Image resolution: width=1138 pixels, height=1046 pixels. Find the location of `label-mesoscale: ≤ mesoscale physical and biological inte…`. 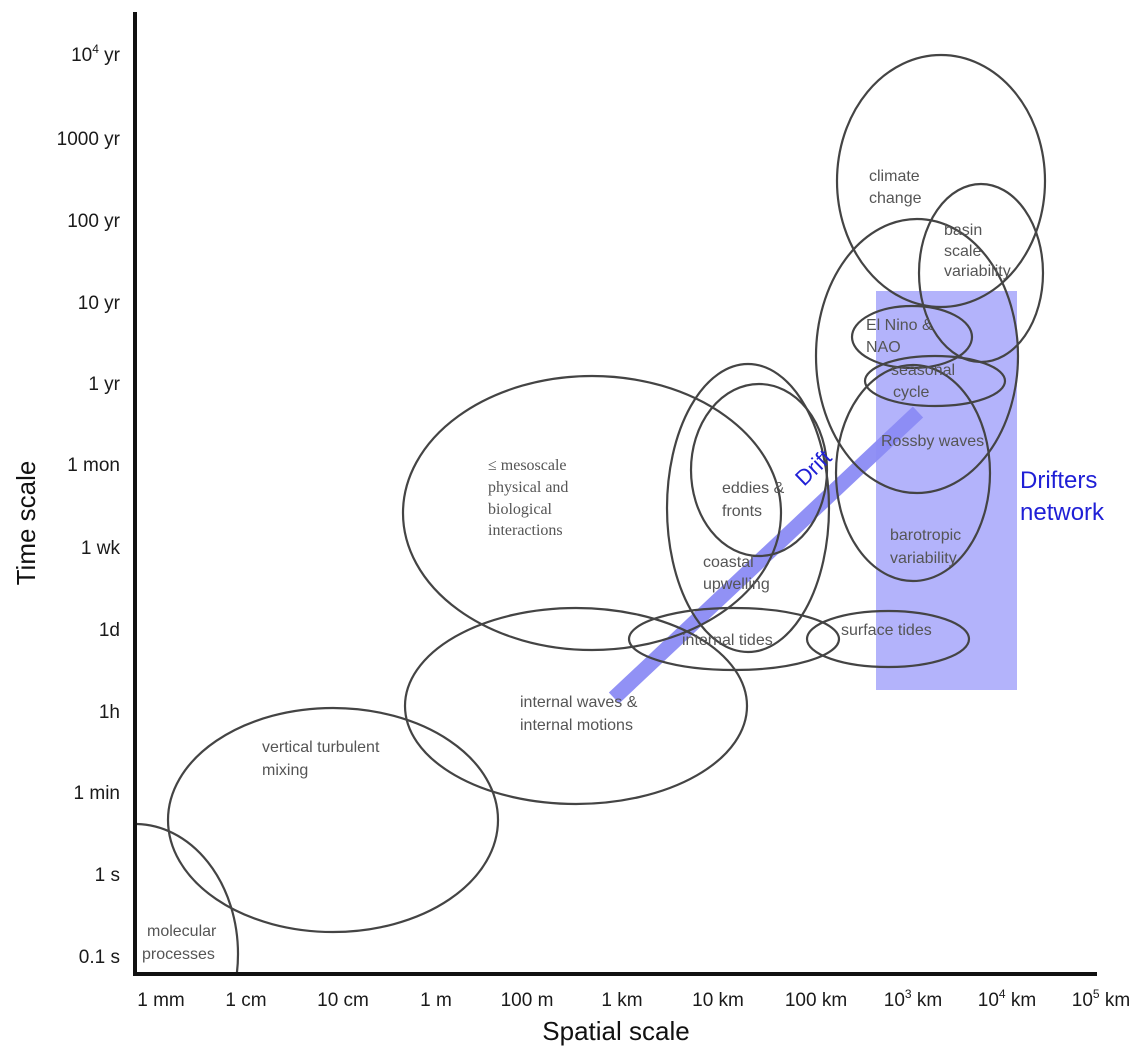

label-mesoscale: ≤ mesoscale physical and biological inte… is located at coordinates (530, 498).